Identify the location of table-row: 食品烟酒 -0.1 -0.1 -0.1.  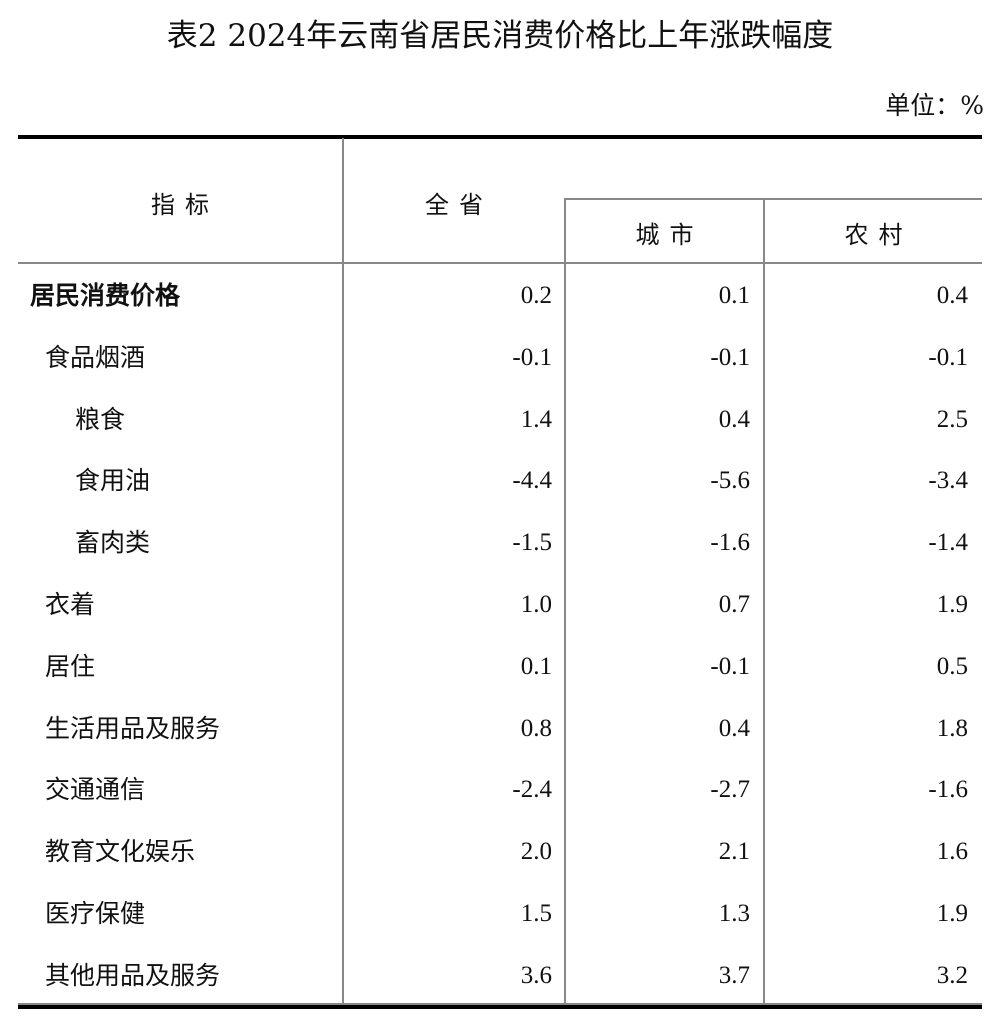
(500, 358).